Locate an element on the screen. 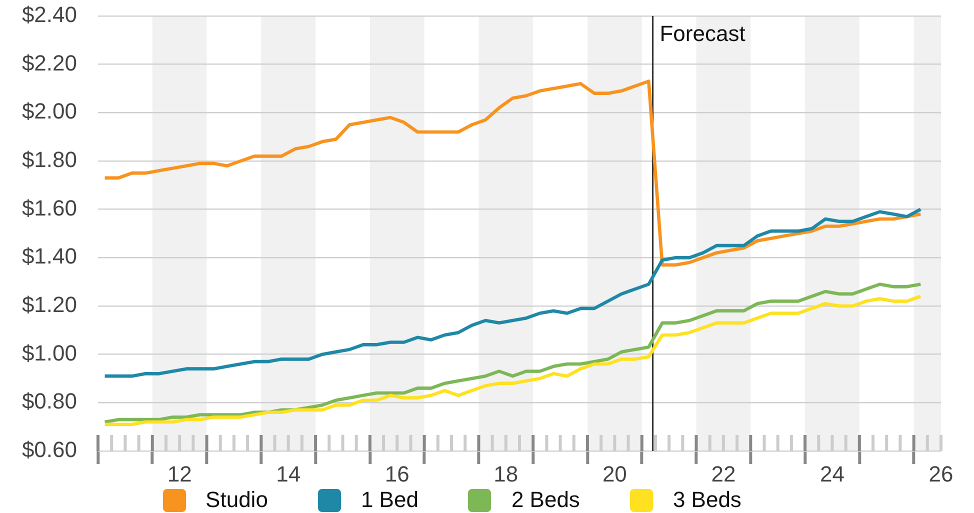 This screenshot has height=513, width=974. x-tick-label: 18 is located at coordinates (506, 473).